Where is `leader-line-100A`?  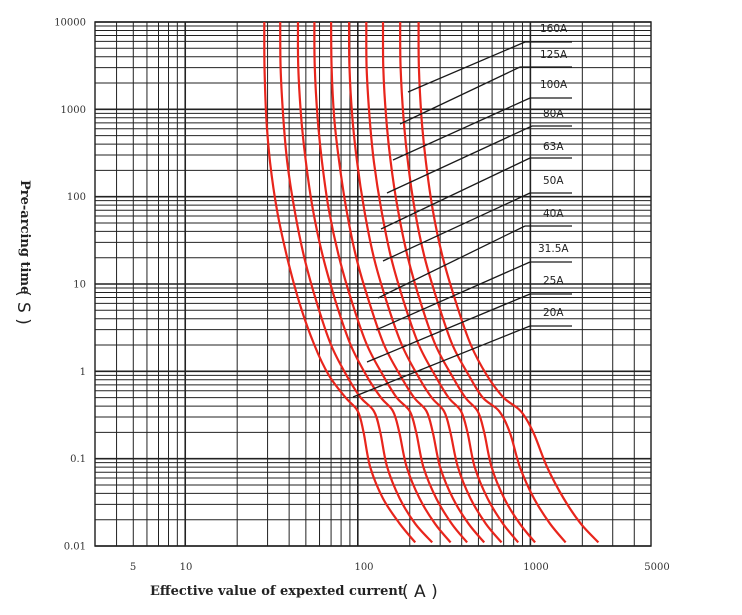 leader-line-100A is located at coordinates (461, 129).